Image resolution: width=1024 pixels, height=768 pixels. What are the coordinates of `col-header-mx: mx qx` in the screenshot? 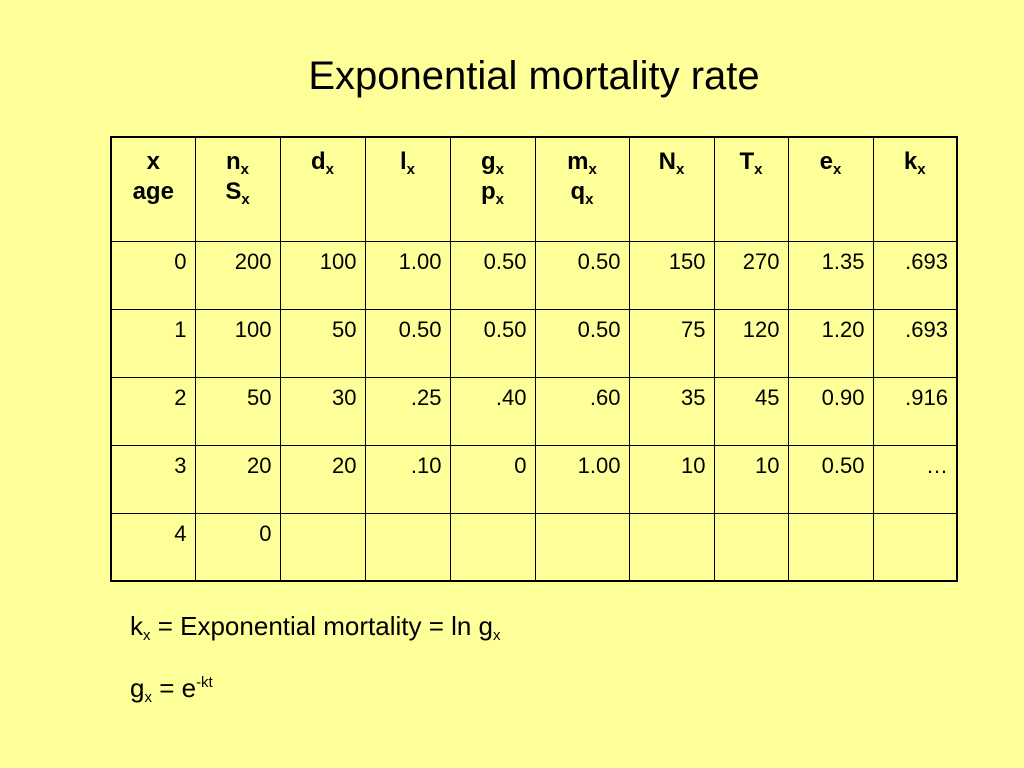 It's located at (582, 189).